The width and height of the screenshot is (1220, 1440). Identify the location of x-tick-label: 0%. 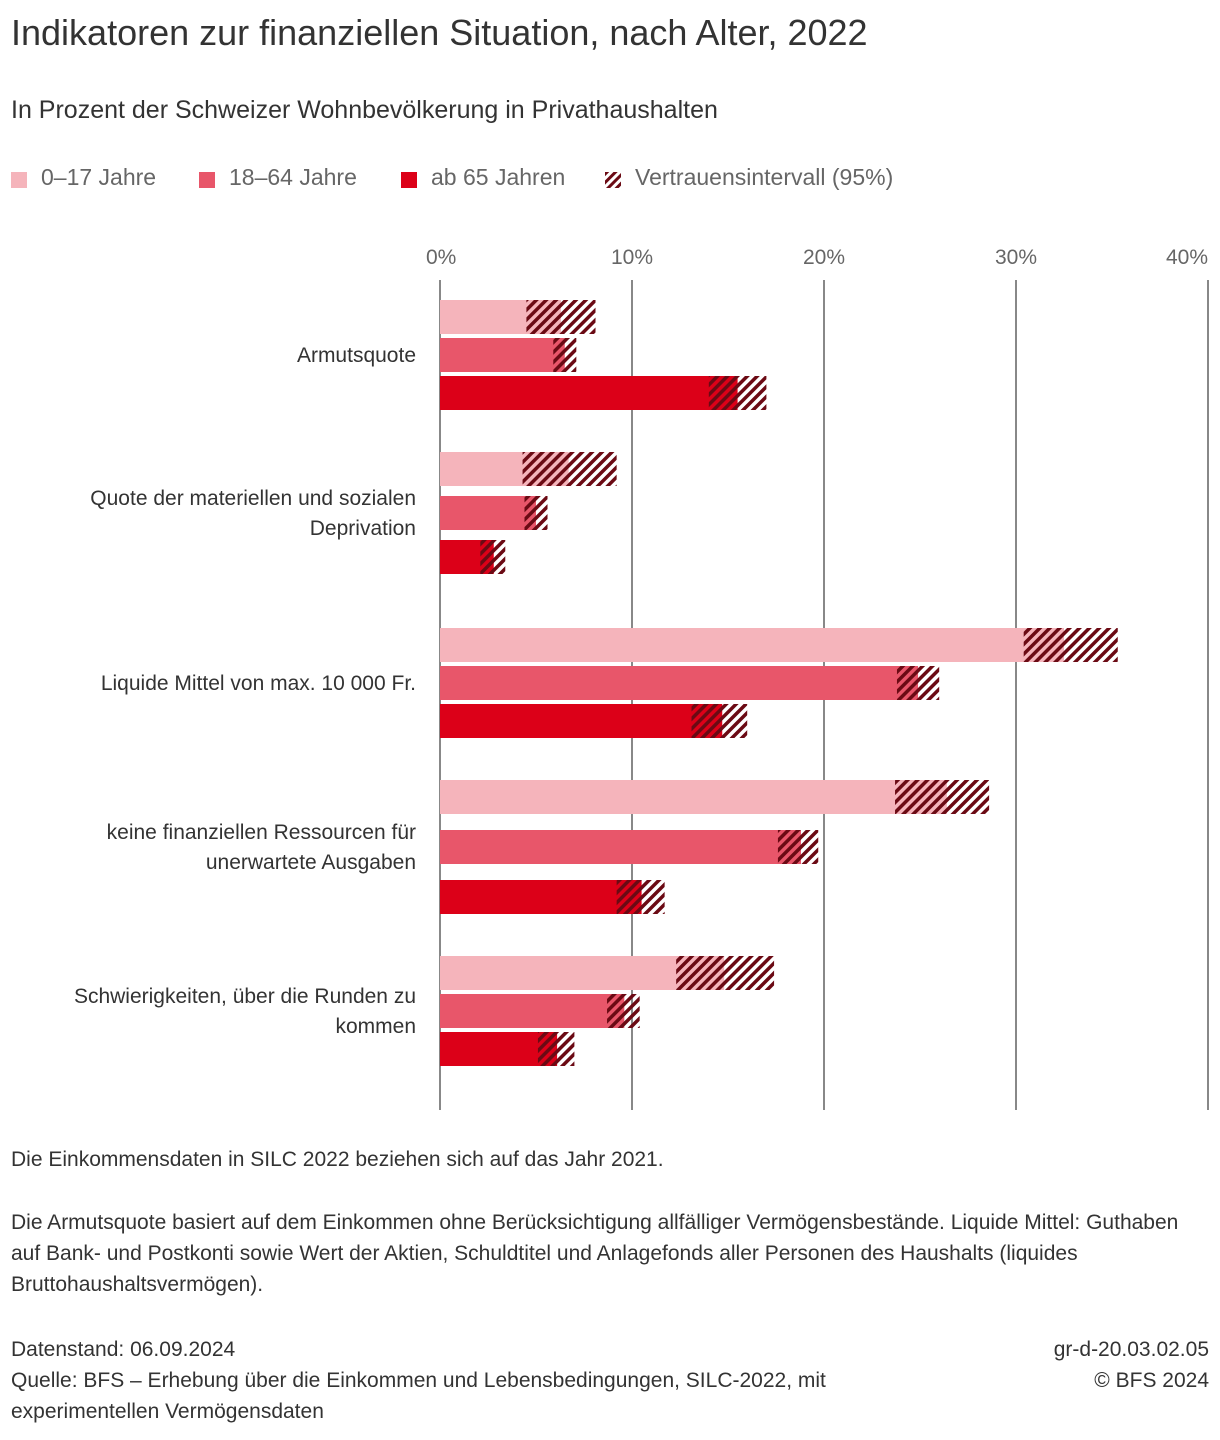
(441, 257).